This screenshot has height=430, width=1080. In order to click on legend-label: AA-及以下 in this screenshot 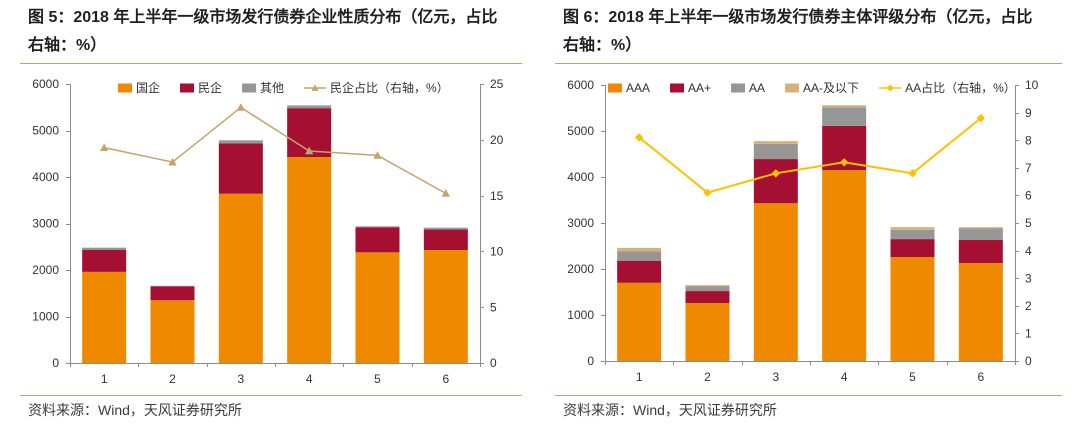, I will do `click(831, 88)`.